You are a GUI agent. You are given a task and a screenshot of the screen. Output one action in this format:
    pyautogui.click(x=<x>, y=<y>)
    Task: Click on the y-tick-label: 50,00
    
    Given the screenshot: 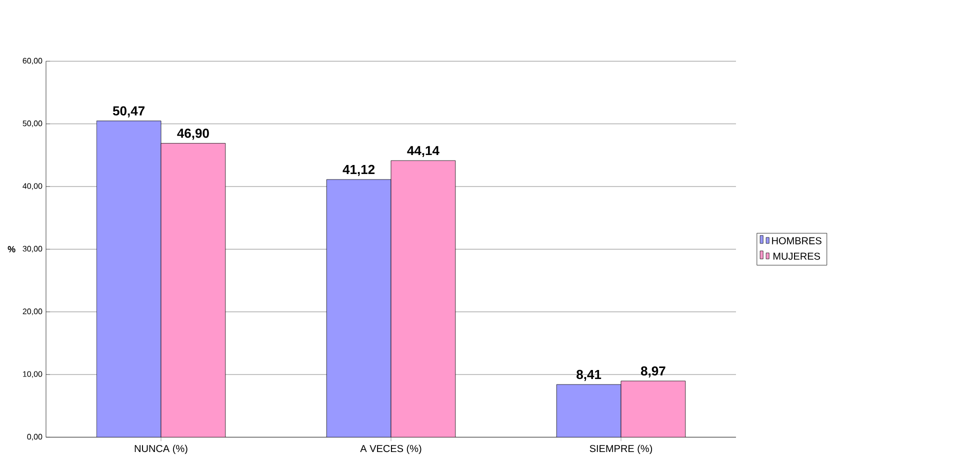 What is the action you would take?
    pyautogui.click(x=32, y=123)
    